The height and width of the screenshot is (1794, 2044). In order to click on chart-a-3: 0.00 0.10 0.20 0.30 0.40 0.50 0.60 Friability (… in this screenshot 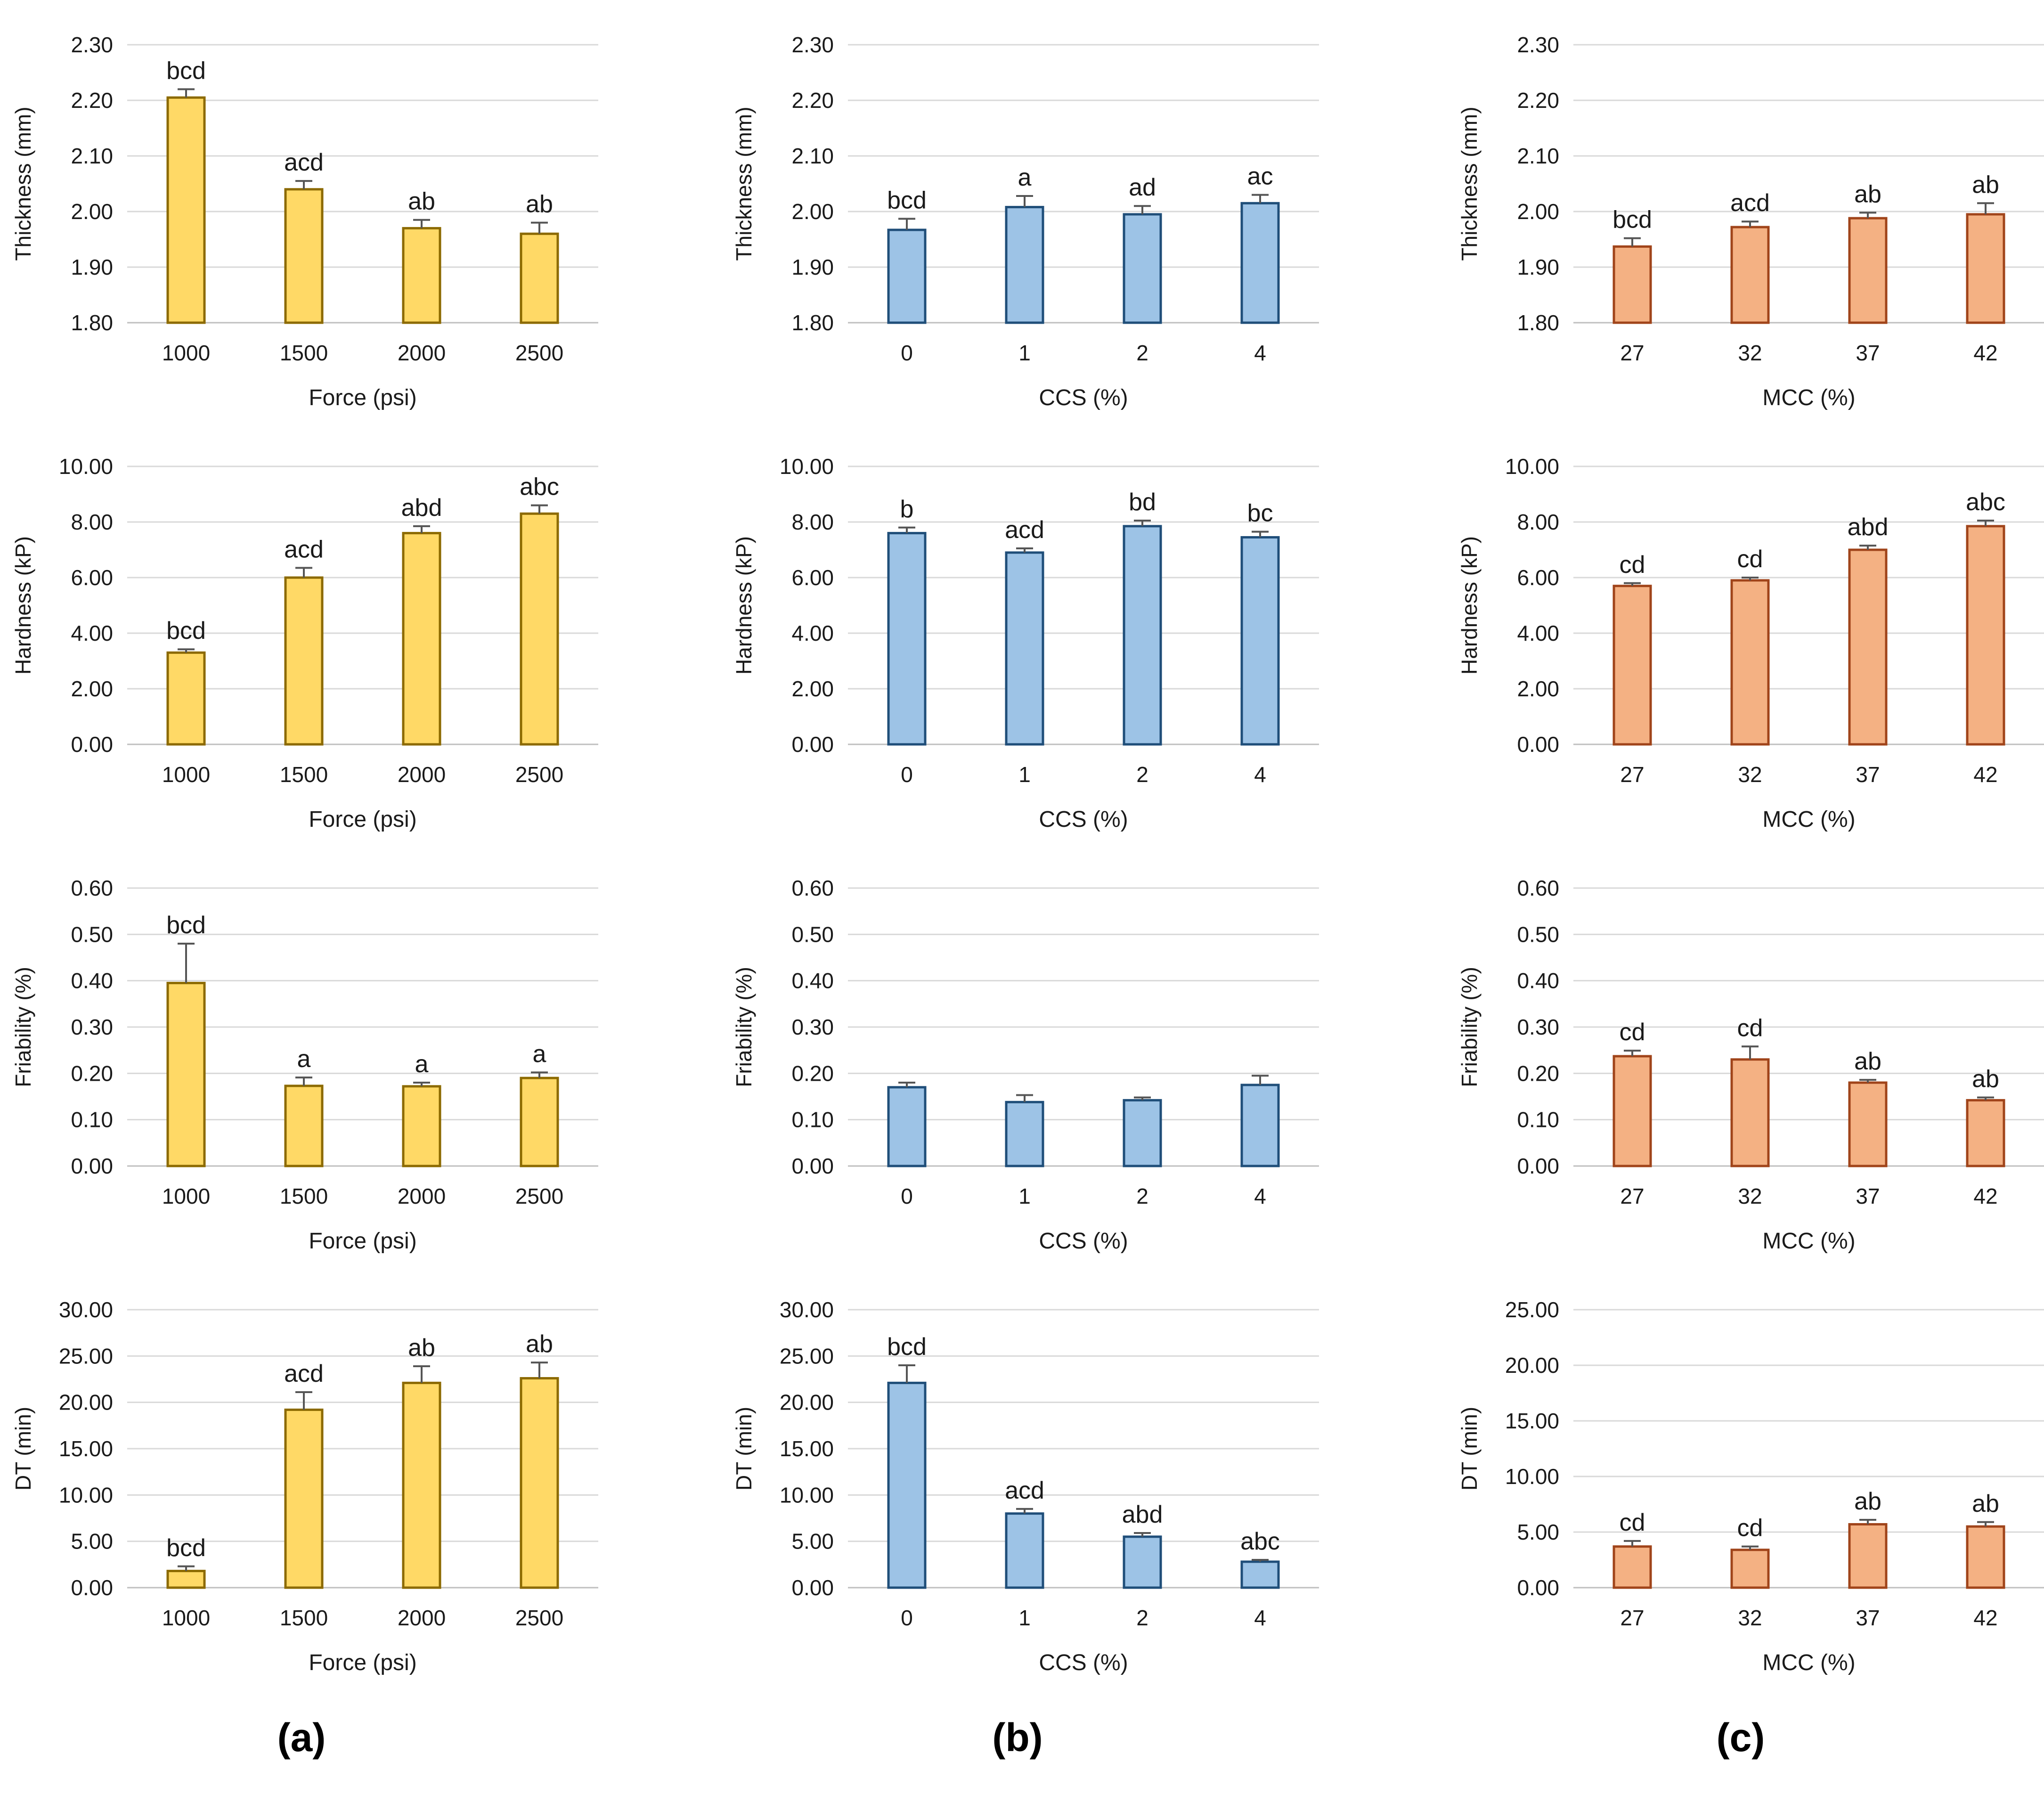, I will do `click(304, 1065)`.